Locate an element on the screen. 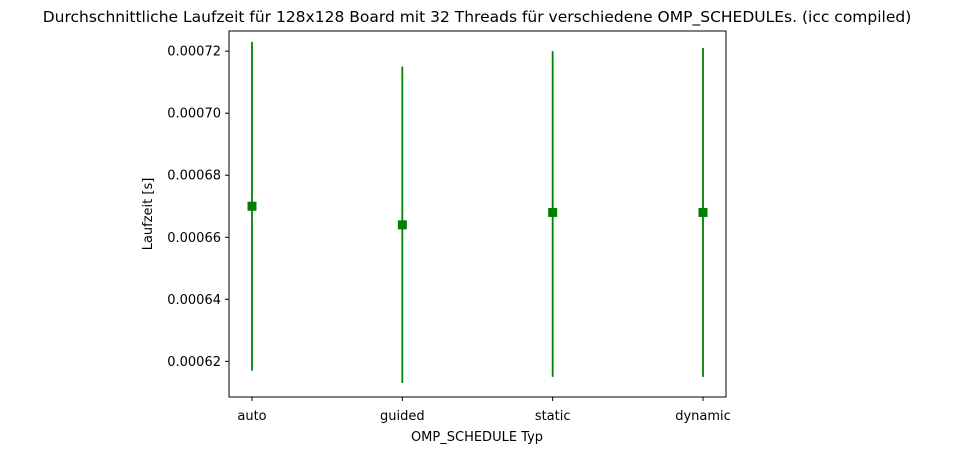  y-tick-label: 0.00068 is located at coordinates (194, 176).